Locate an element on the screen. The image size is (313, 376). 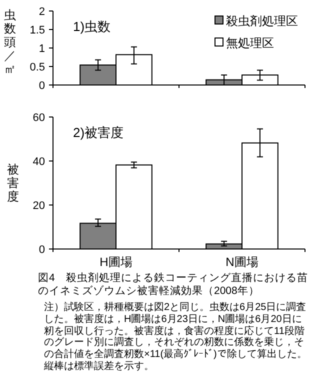
y-tick-label: 0.5 is located at coordinates (37, 68).